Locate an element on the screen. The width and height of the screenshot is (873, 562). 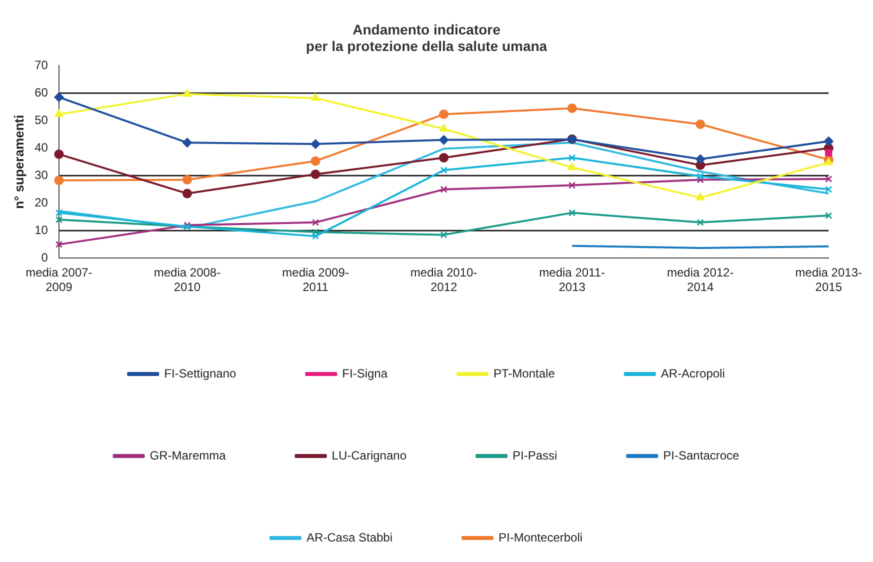
x-tick-label: media 2012- 2014 is located at coordinates (700, 280).